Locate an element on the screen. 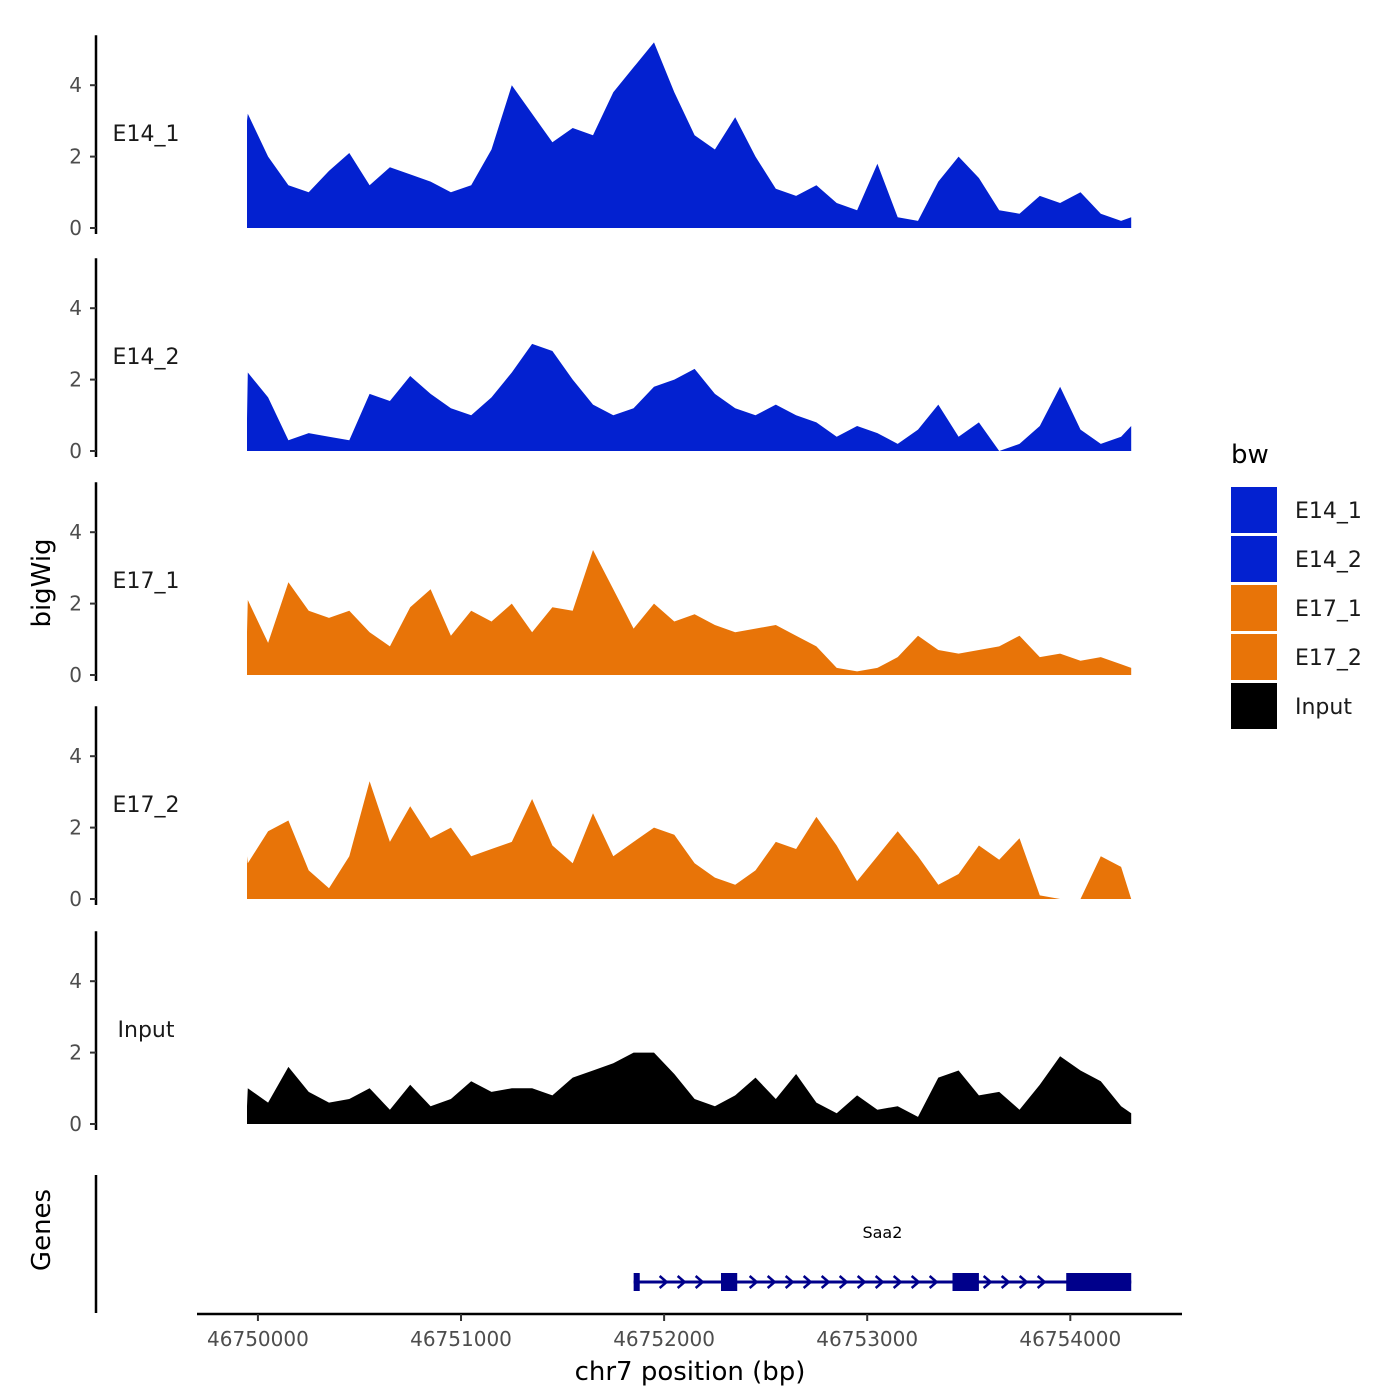 Image resolution: width=1400 pixels, height=1400 pixels. gene-name-label: Saa2 is located at coordinates (882, 1232).